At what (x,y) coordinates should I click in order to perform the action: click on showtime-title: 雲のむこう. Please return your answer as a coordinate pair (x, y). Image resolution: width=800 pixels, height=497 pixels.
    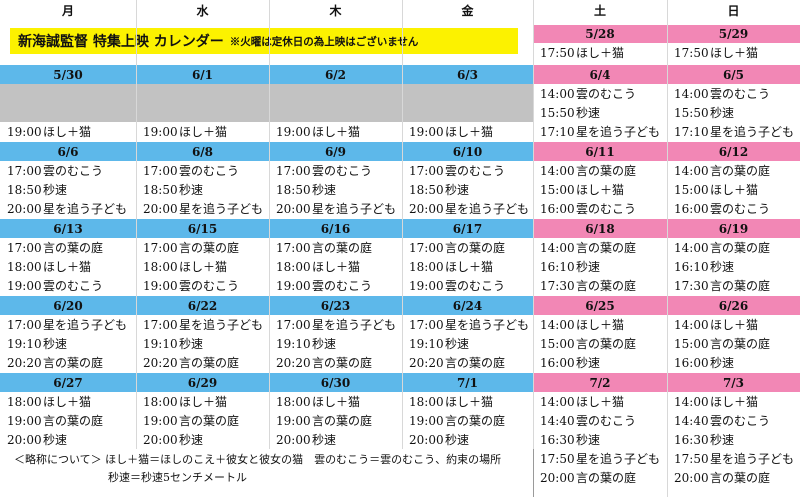
    Looking at the image, I should click on (475, 171).